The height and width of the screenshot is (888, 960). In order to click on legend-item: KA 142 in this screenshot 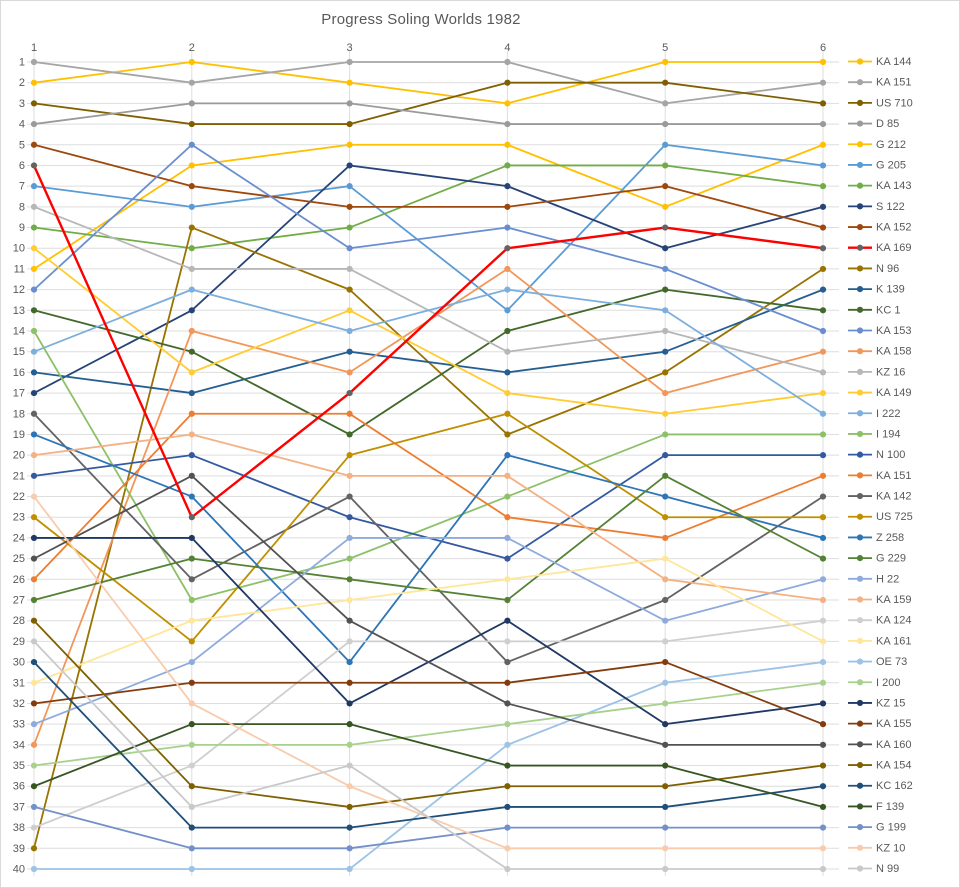, I will do `click(879, 497)`.